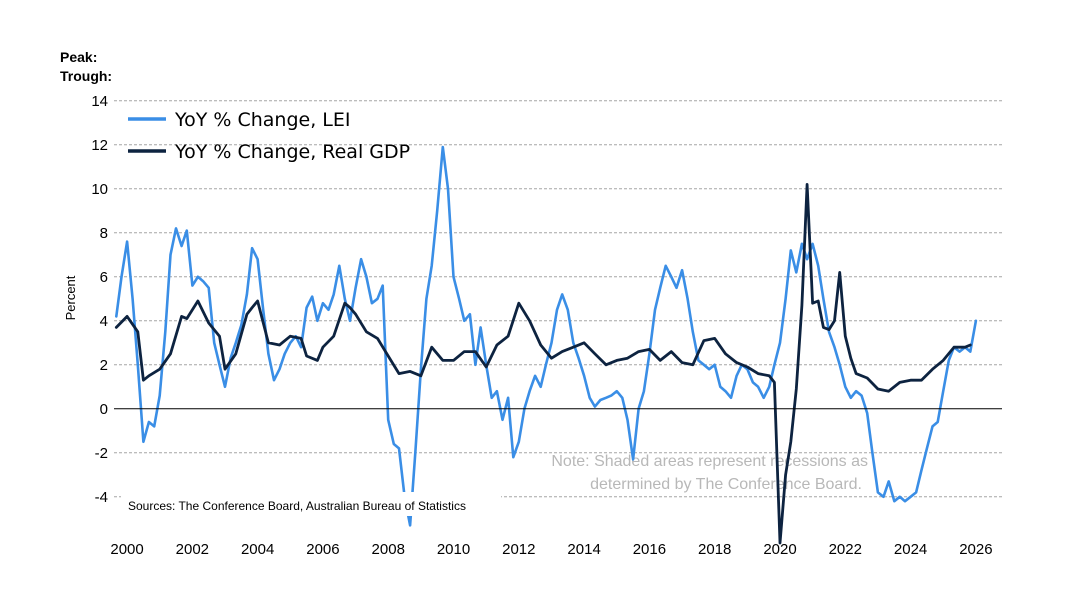  Describe the element at coordinates (714, 549) in the screenshot. I see `x-tick-label: 2018` at that location.